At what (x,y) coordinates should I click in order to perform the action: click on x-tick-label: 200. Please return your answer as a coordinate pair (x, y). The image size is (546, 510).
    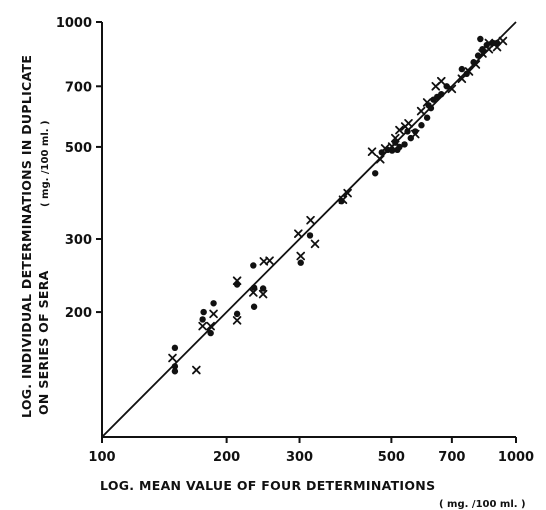
    Looking at the image, I should click on (226, 457).